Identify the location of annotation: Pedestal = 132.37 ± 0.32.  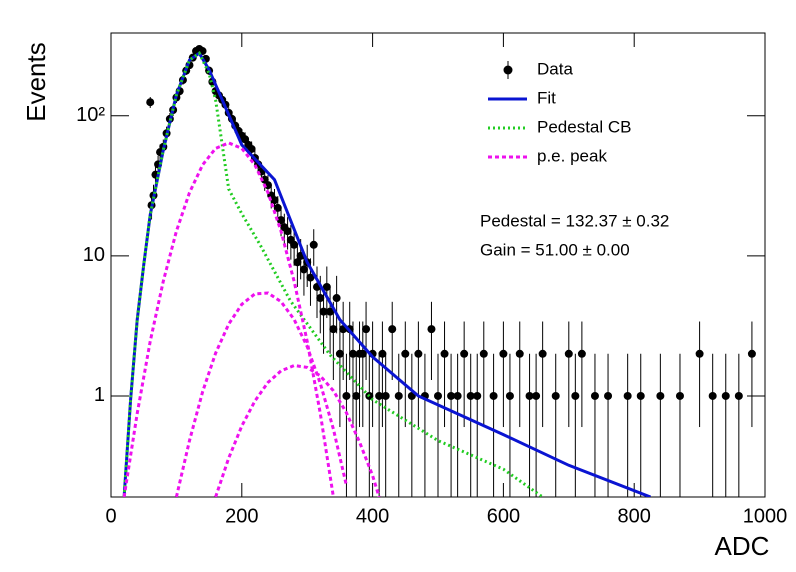
(574, 220).